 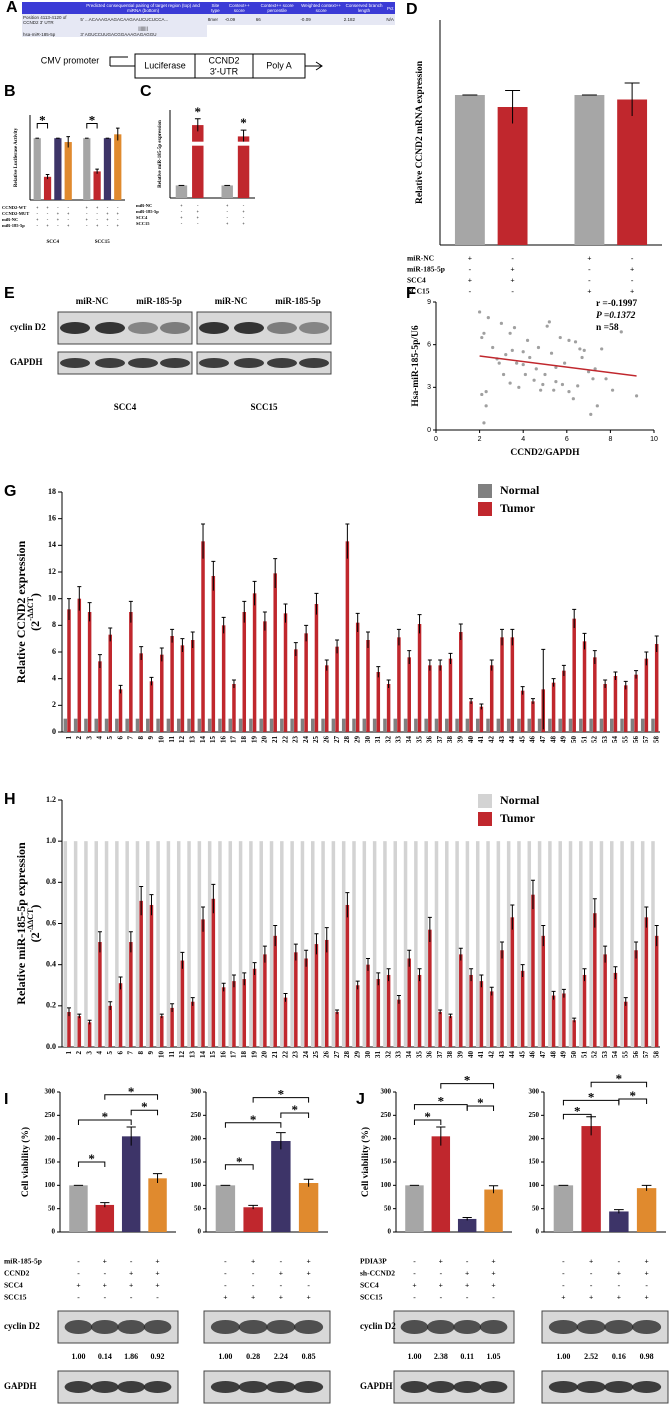 I want to click on x-tick-label: 38, so click(x=450, y=740).